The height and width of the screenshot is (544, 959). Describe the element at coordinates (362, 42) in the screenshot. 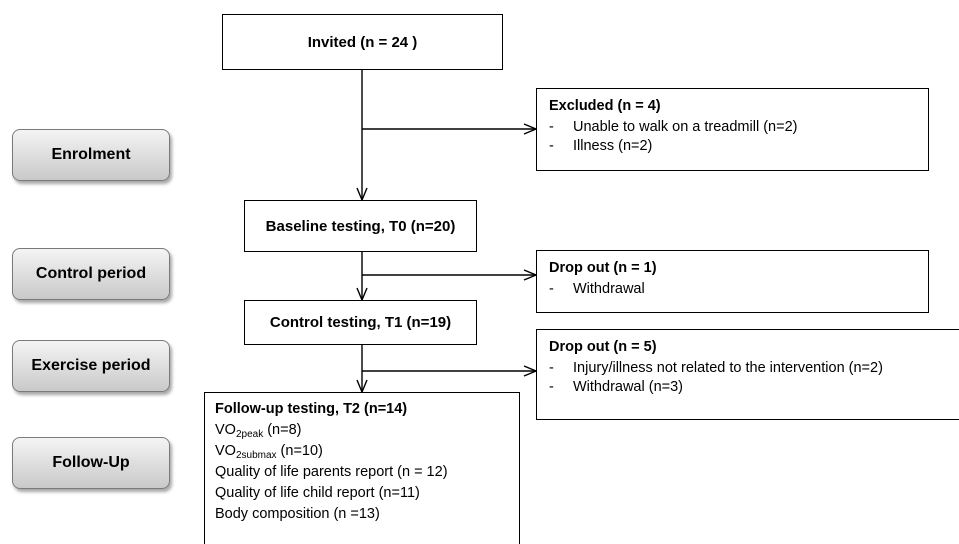

I see `invited-box: Invited (n = 24 )` at that location.